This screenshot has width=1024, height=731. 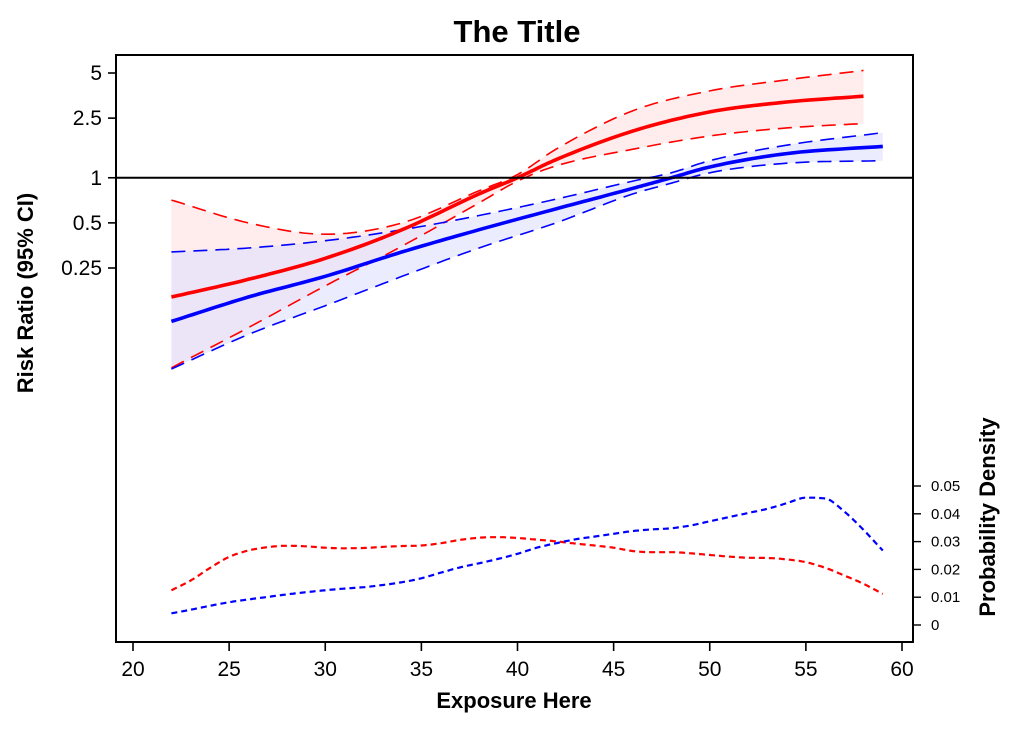 I want to click on x-axis: 20 25 30 35 40 45 50 55 60, so click(x=517, y=661).